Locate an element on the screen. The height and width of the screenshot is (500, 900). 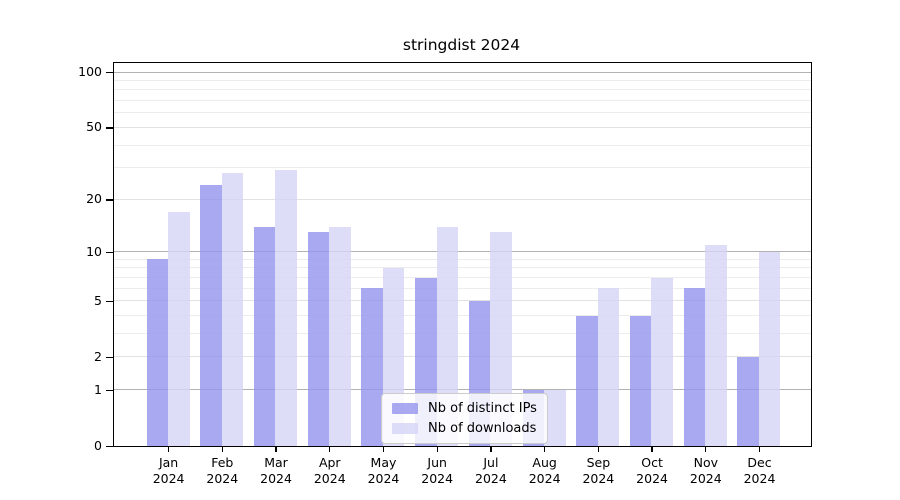
bar-downloads-sep is located at coordinates (608, 367).